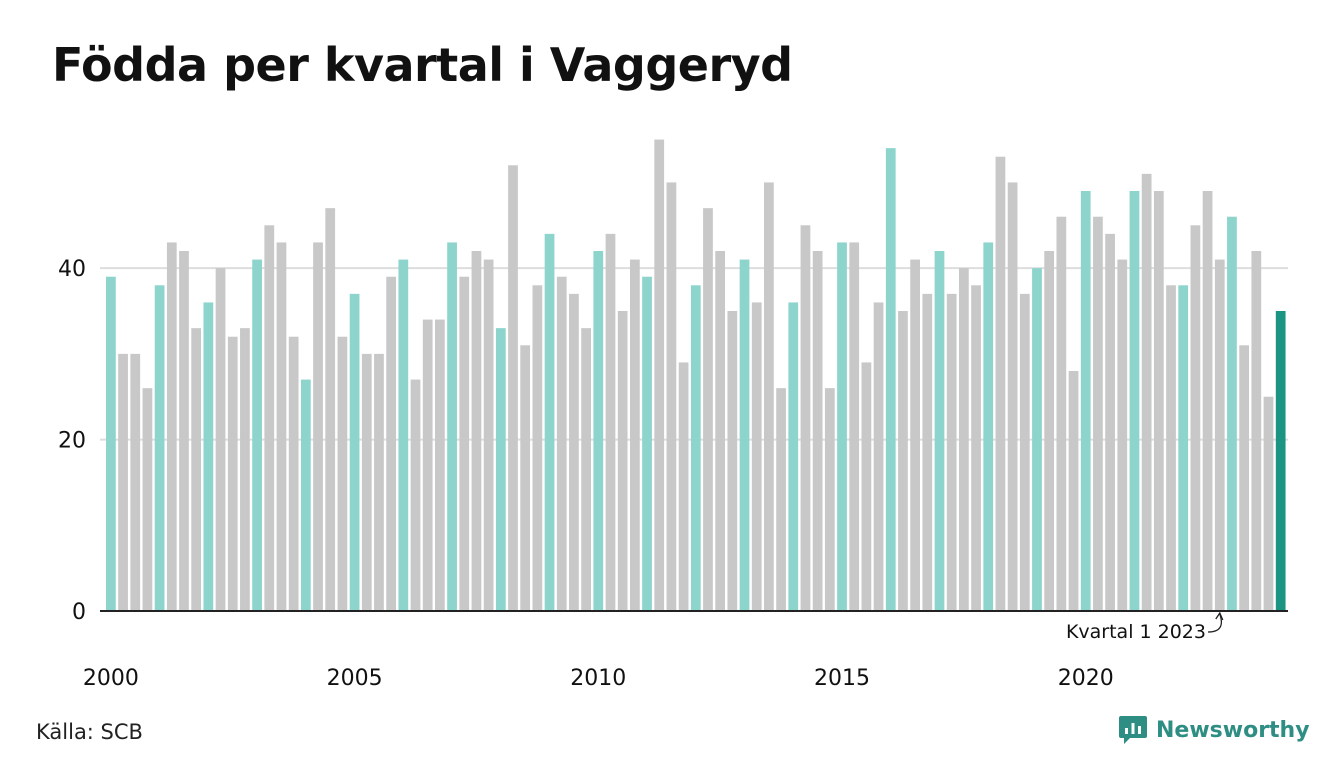  What do you see at coordinates (422, 65) in the screenshot?
I see `chart-title: Födda per kvartal i Vaggeryd` at bounding box center [422, 65].